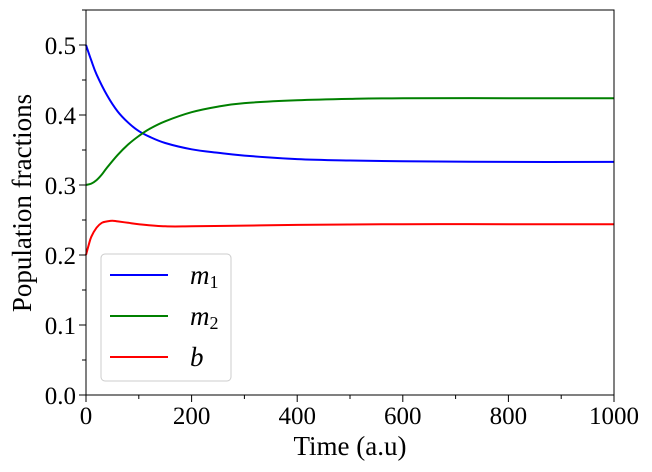 The width and height of the screenshot is (652, 472). Describe the element at coordinates (192, 416) in the screenshot. I see `x-tick-label: 200` at that location.